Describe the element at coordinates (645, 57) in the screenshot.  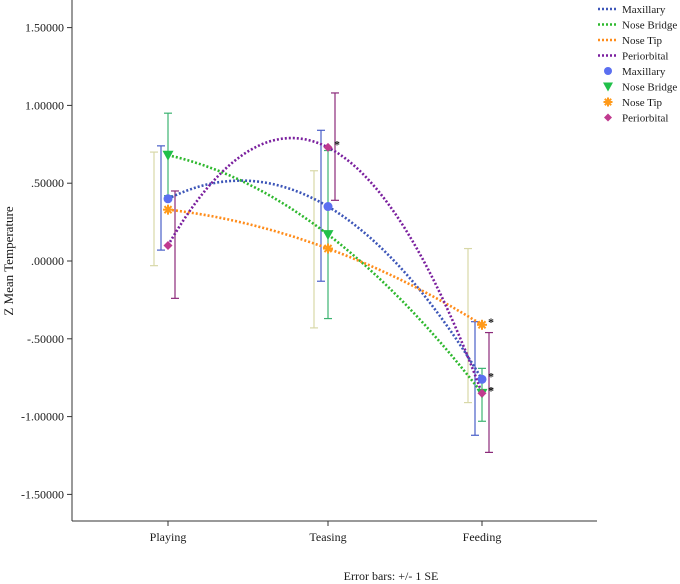
I see `legend-line-label: Periorbital` at that location.